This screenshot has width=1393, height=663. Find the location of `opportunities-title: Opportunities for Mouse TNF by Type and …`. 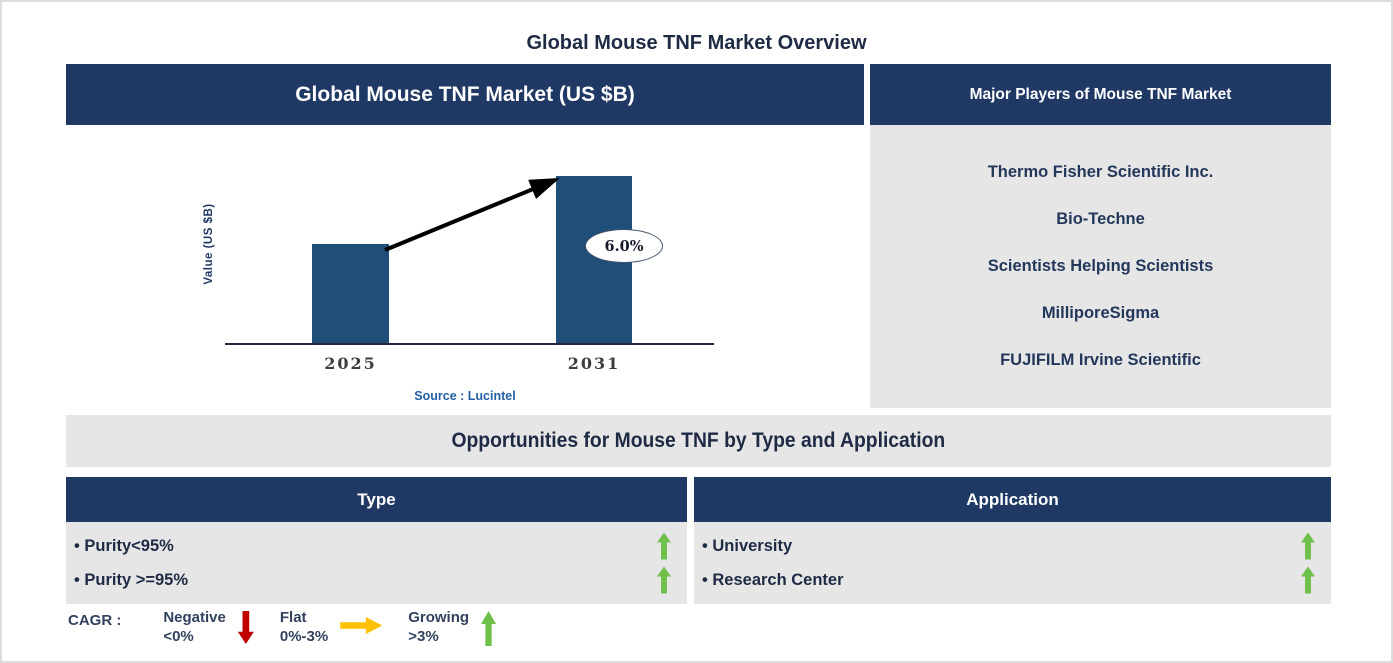

opportunities-title: Opportunities for Mouse TNF by Type and … is located at coordinates (698, 440).